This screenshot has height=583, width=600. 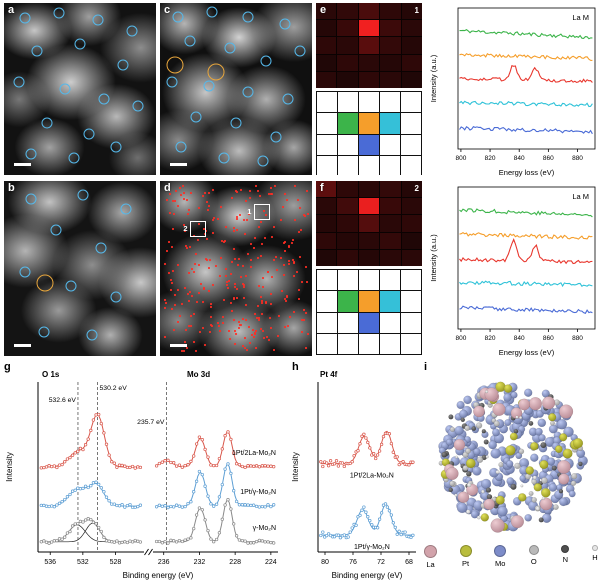 What do you see at coordinates (80, 89) in the screenshot?
I see `stem-image-a: a` at bounding box center [80, 89].